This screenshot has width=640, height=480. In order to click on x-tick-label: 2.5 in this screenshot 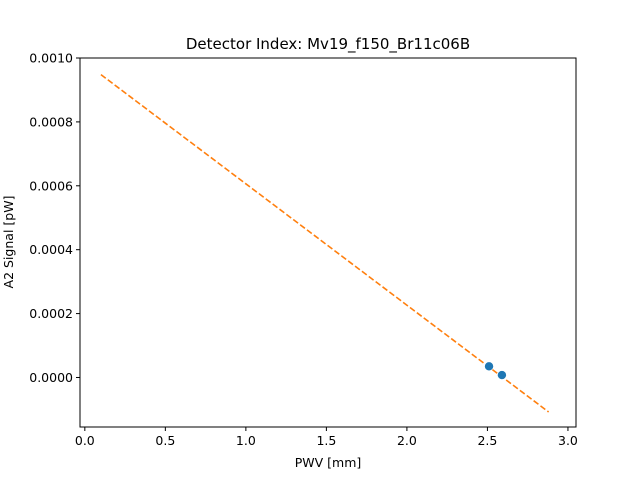, I will do `click(487, 440)`.